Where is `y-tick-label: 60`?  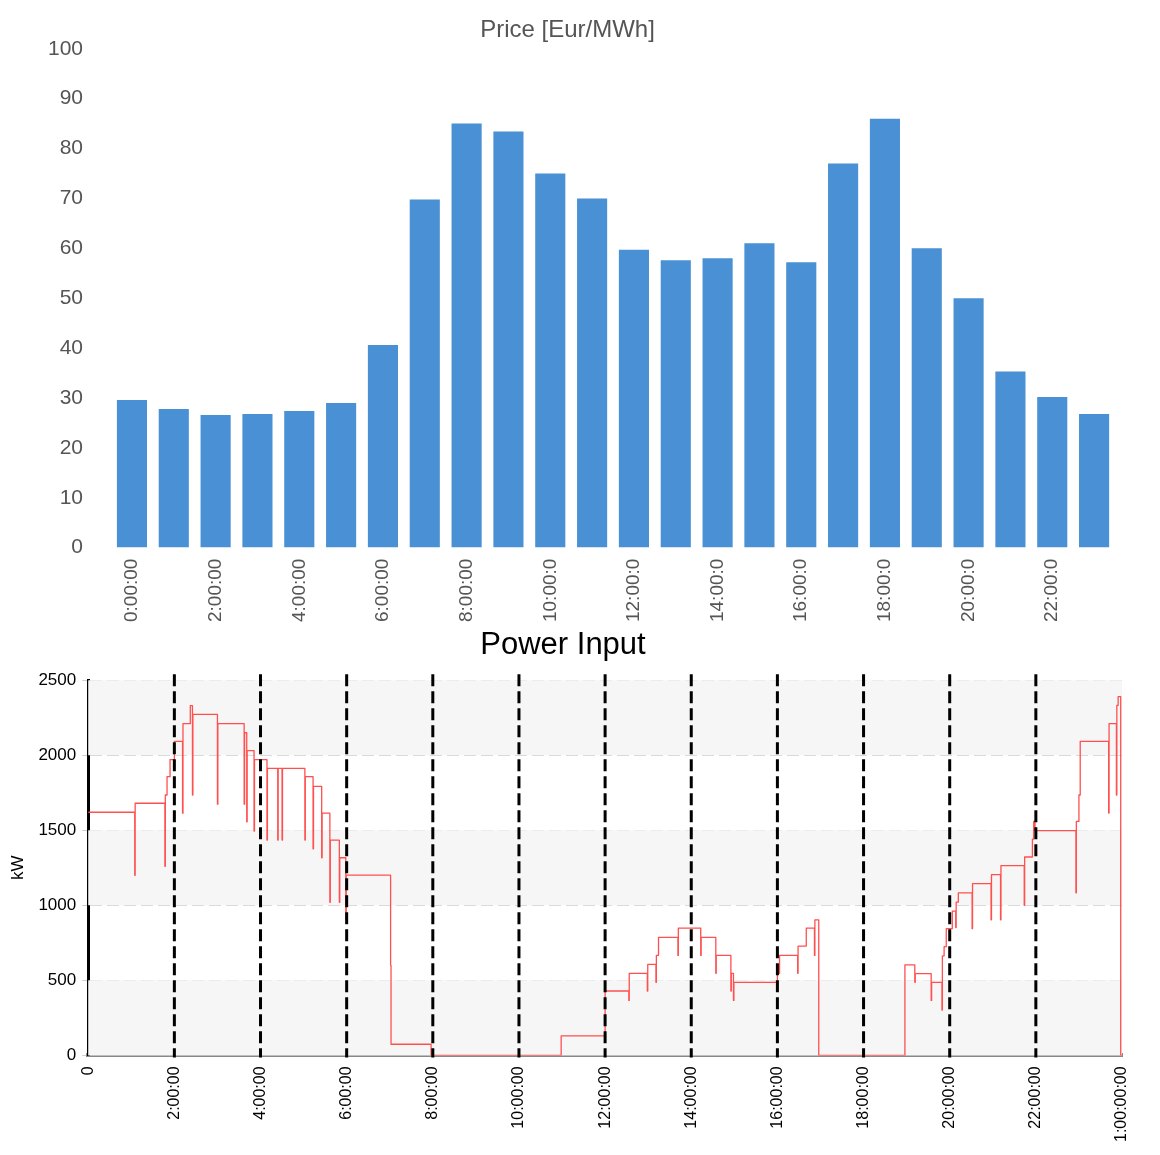 y-tick-label: 60 is located at coordinates (71, 247).